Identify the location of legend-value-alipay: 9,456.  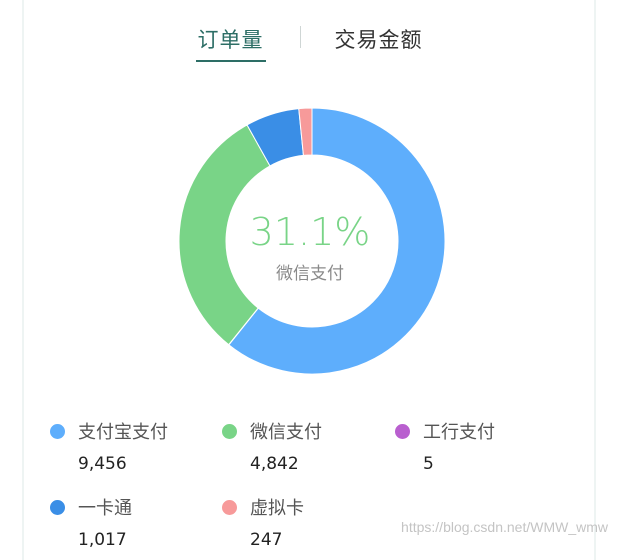
(102, 464).